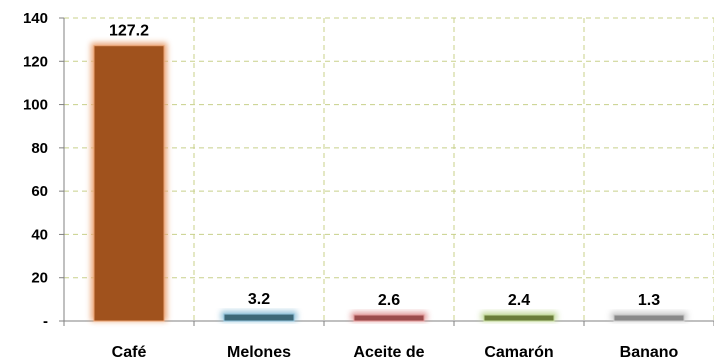  What do you see at coordinates (39, 278) in the screenshot?
I see `y-tick-label: 20` at bounding box center [39, 278].